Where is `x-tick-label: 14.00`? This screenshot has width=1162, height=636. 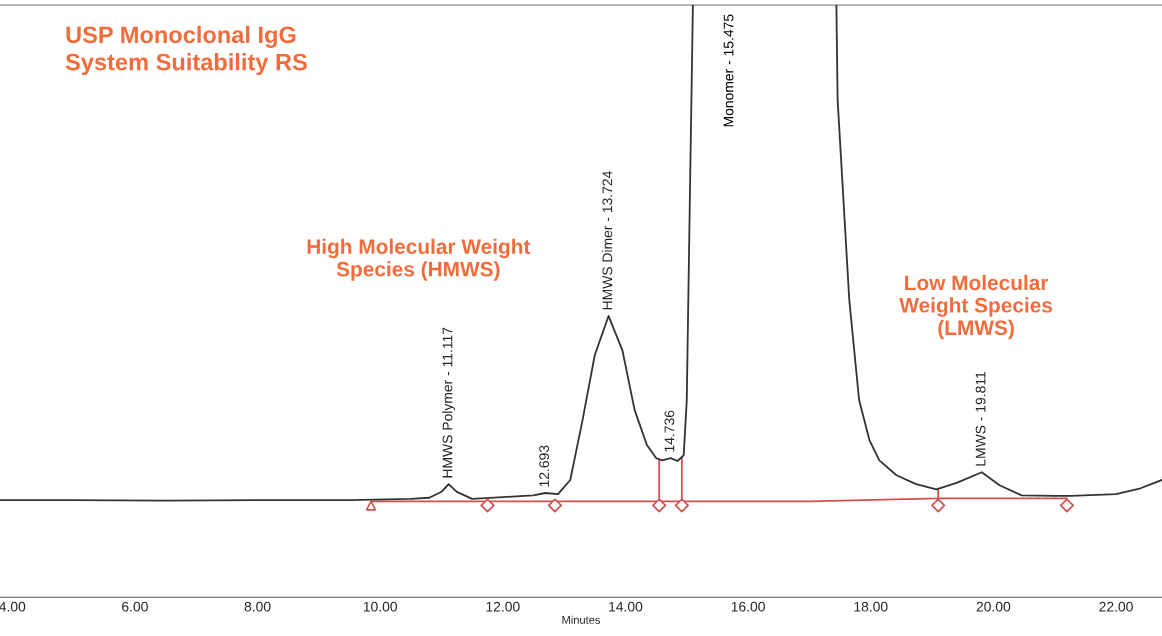 x-tick-label: 14.00 is located at coordinates (626, 606).